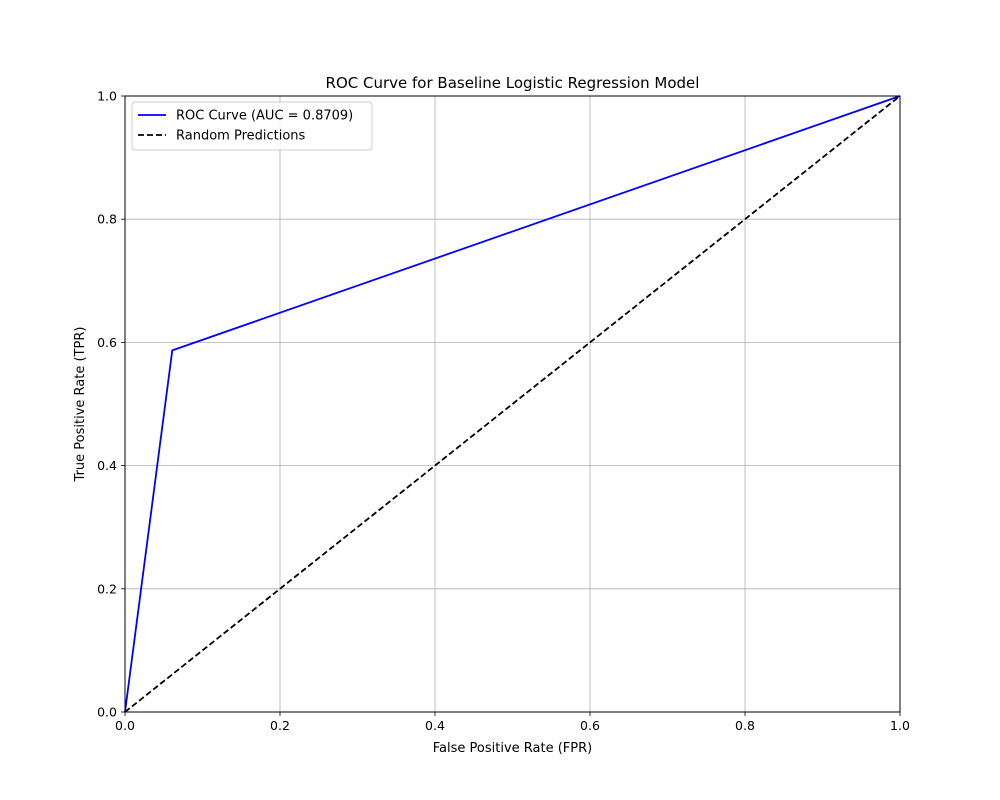 The width and height of the screenshot is (1000, 800). What do you see at coordinates (107, 342) in the screenshot?
I see `y-tick-label: 0.6` at bounding box center [107, 342].